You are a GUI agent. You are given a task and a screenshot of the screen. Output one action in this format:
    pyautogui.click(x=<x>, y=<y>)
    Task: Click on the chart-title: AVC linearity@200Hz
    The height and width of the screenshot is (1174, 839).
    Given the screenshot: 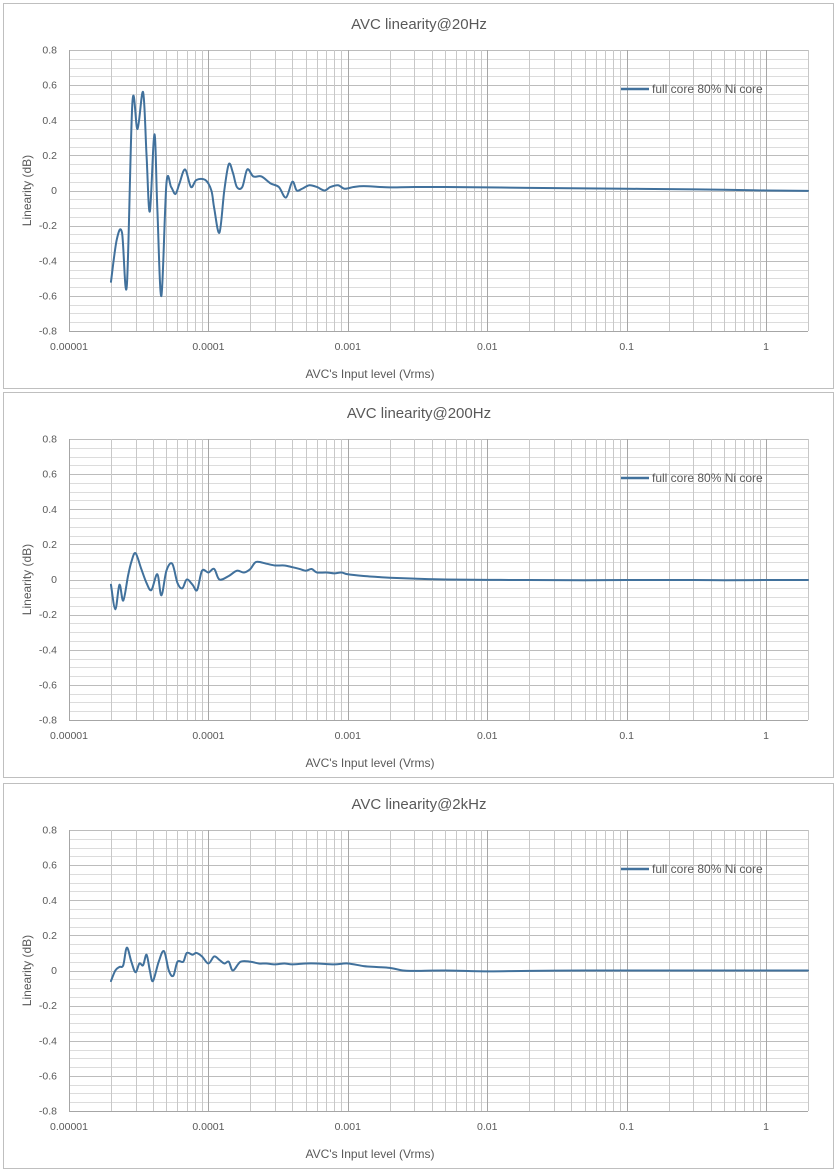 What is the action you would take?
    pyautogui.click(x=419, y=413)
    